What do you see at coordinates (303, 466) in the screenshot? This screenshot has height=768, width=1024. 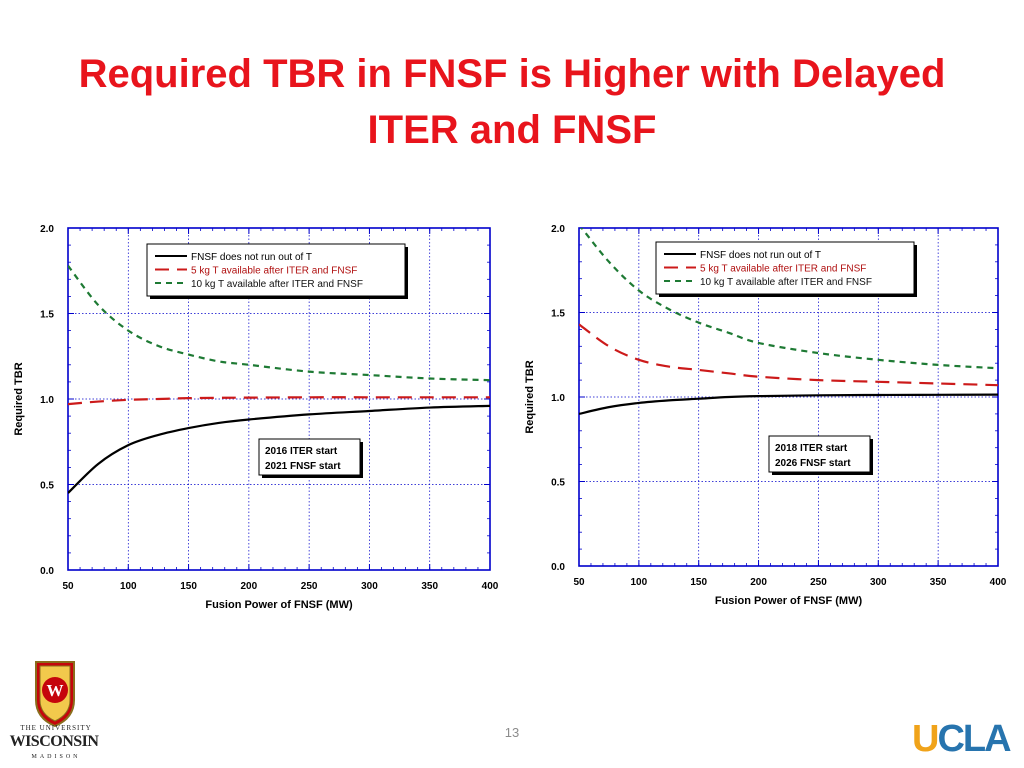 I see `annotation-text-1: 2021 FNSF start` at bounding box center [303, 466].